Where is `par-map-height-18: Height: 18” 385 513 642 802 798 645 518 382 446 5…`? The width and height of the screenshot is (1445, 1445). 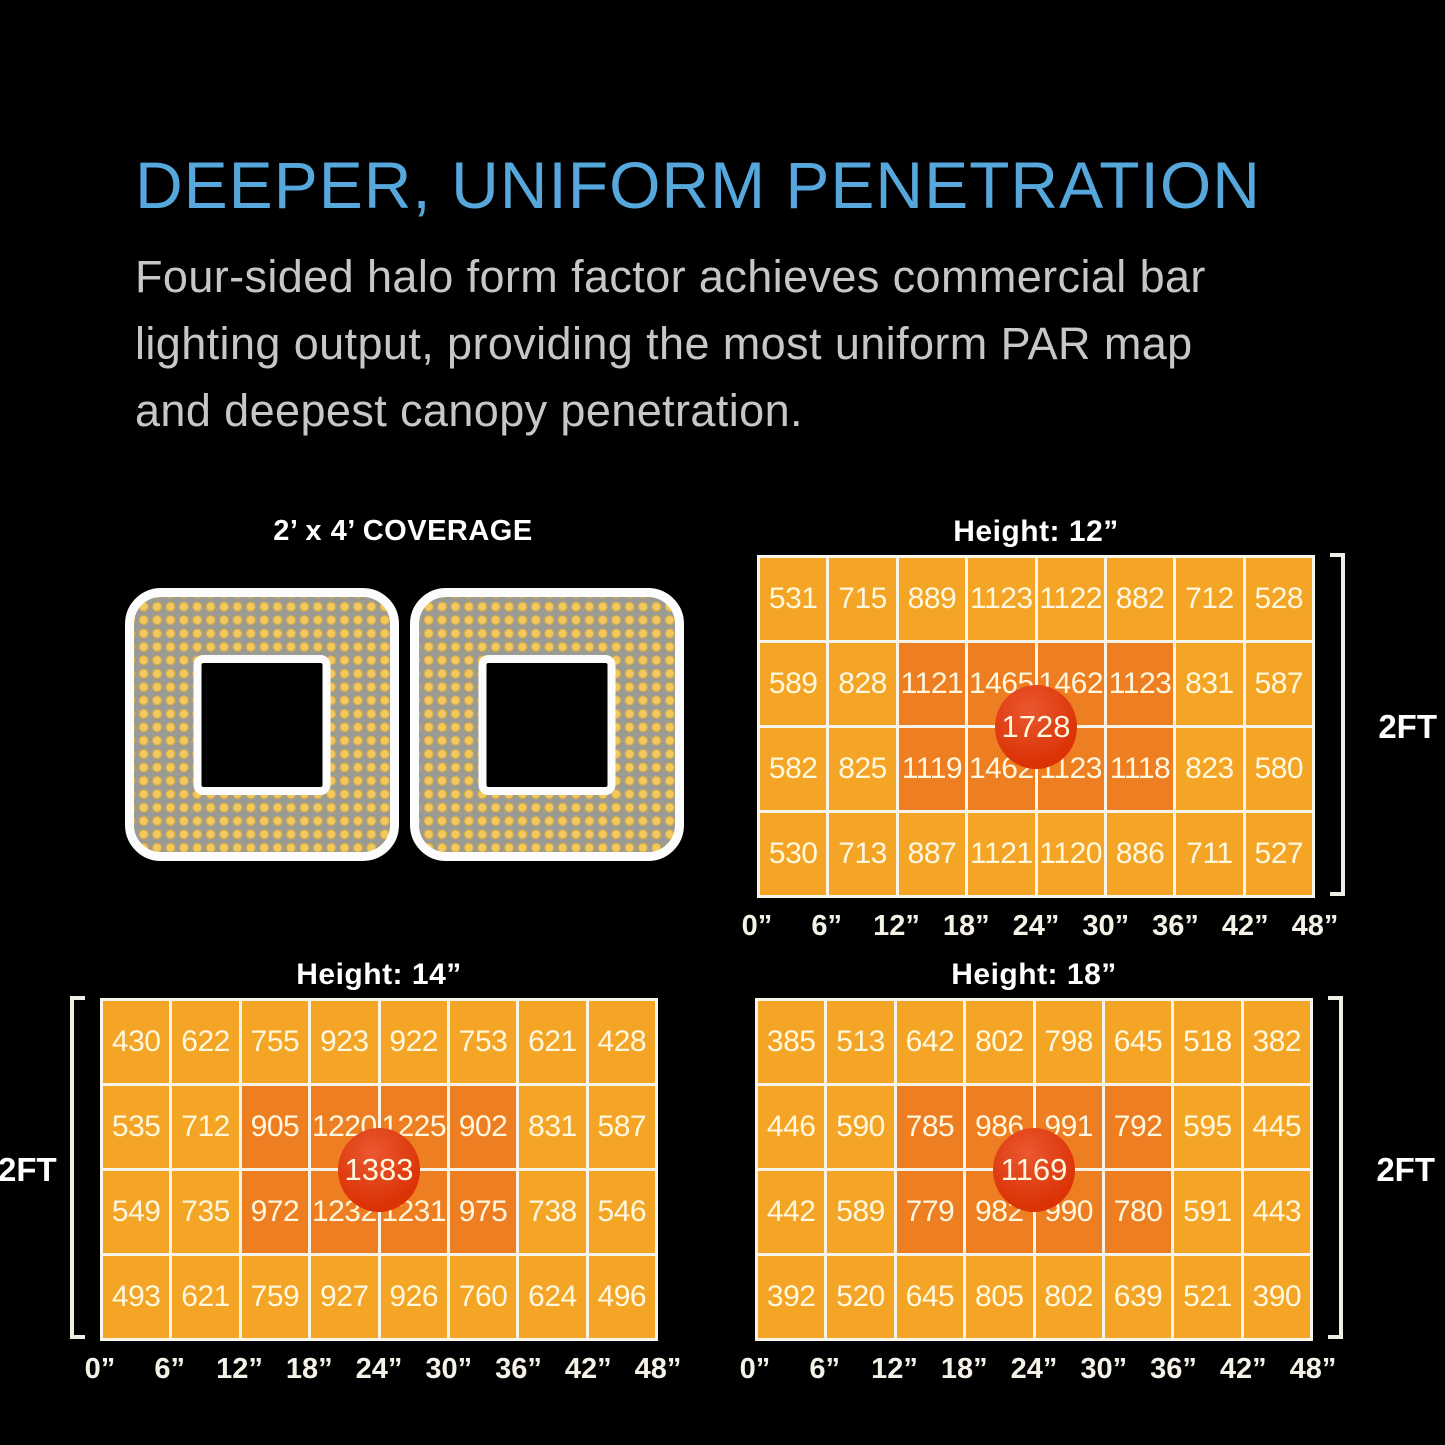
par-map-height-18: Height: 18” 385 513 642 802 798 645 518 382 446 5… is located at coordinates (1087, 1173).